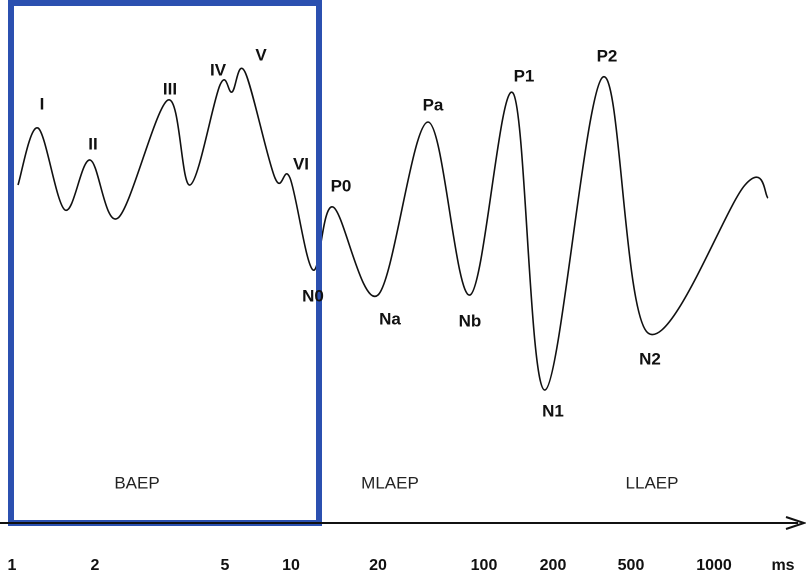 The width and height of the screenshot is (806, 583). I want to click on peak-label: V, so click(261, 54).